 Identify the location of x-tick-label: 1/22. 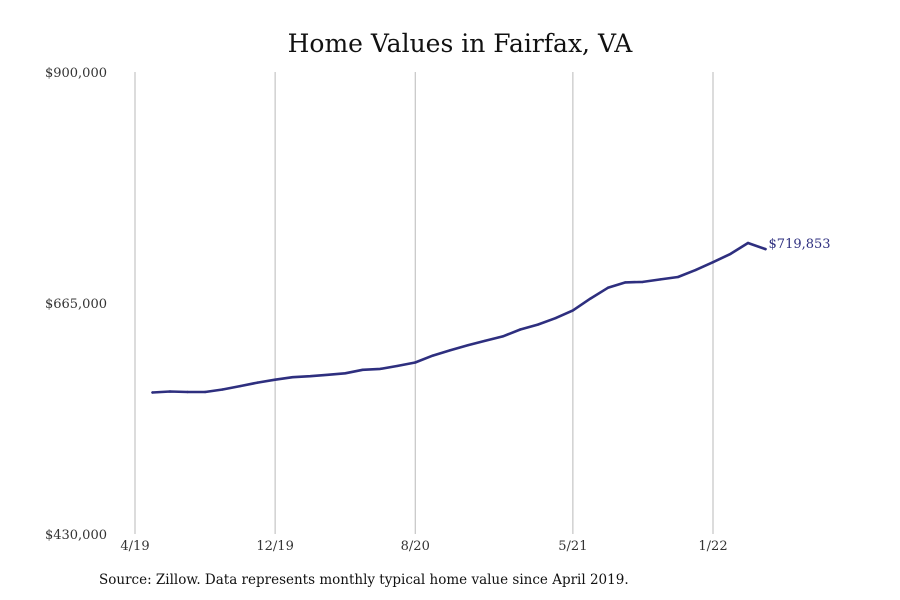
(712, 546).